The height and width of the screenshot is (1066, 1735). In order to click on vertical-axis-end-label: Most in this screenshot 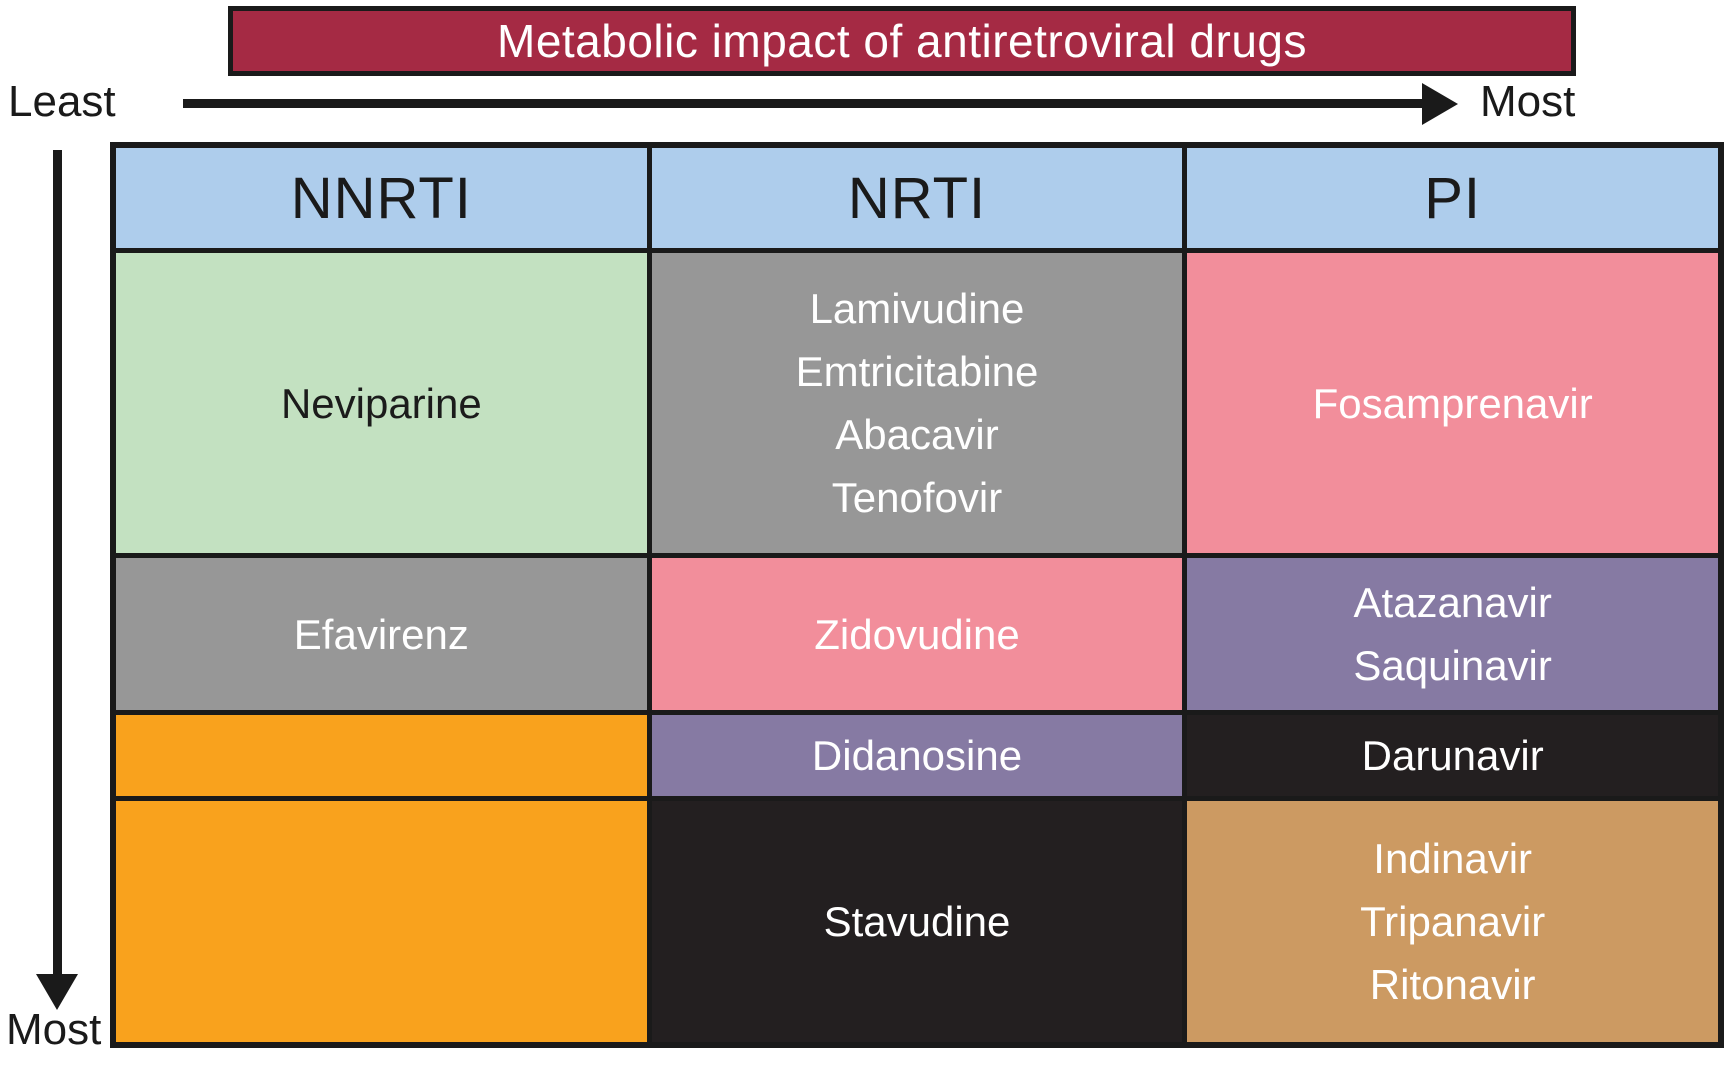, I will do `click(54, 1029)`.